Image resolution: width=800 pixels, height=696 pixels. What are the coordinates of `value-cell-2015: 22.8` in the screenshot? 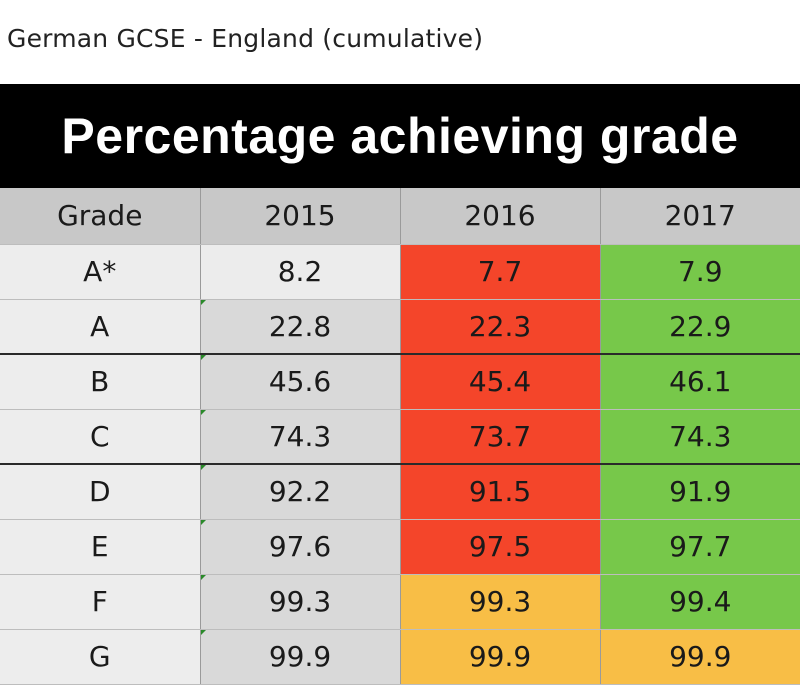 It's located at (300, 327).